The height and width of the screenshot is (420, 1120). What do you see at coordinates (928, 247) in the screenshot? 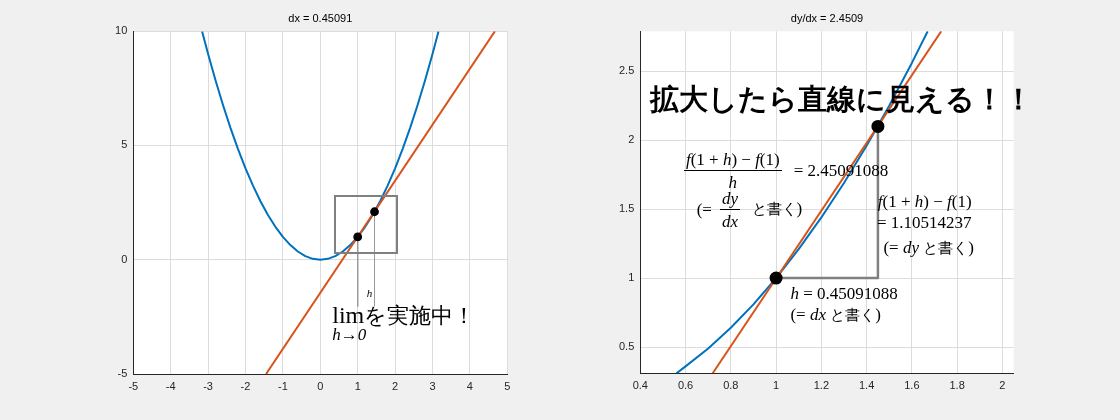
I see `annotation: (= dy と書く)` at bounding box center [928, 247].